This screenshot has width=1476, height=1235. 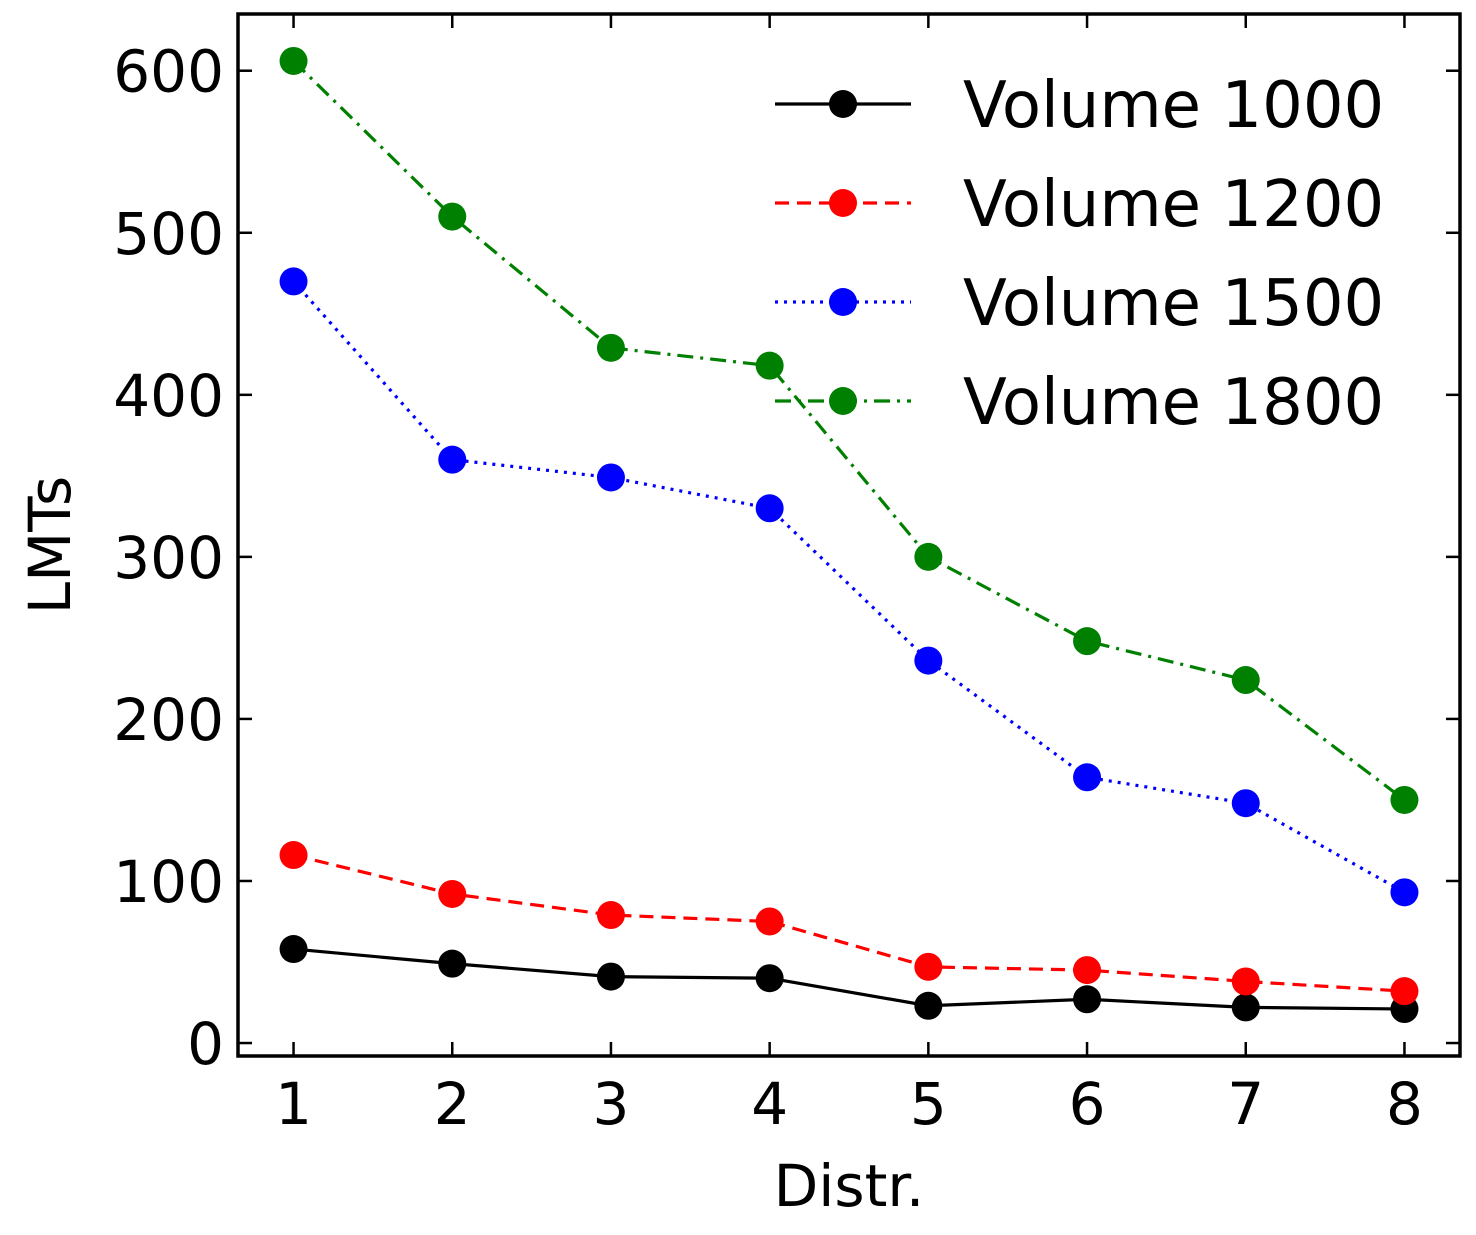 What do you see at coordinates (168, 396) in the screenshot?
I see `y-tick-label: 400` at bounding box center [168, 396].